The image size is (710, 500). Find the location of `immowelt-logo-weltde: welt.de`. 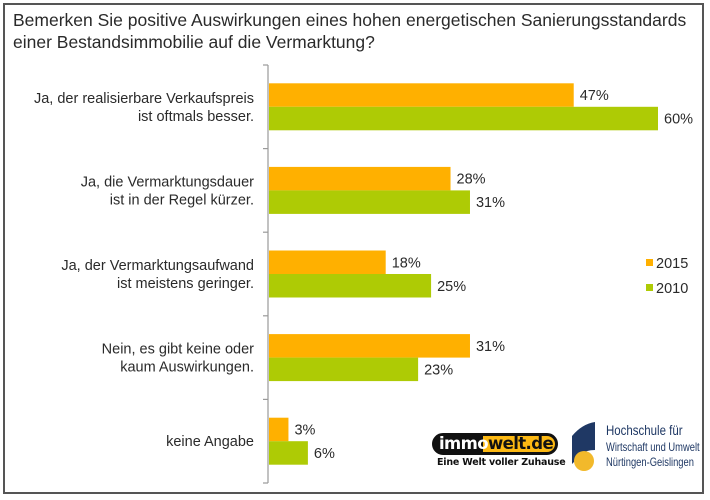

immowelt-logo-weltde: welt.de is located at coordinates (520, 443).